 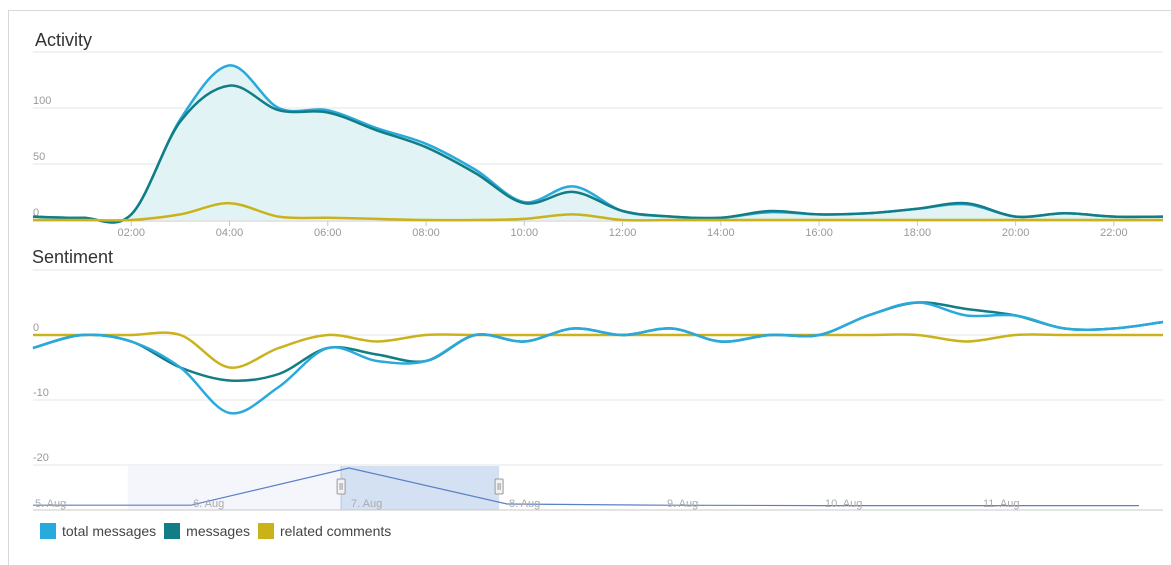 What do you see at coordinates (42, 101) in the screenshot?
I see `activity-y-tick-label: 100` at bounding box center [42, 101].